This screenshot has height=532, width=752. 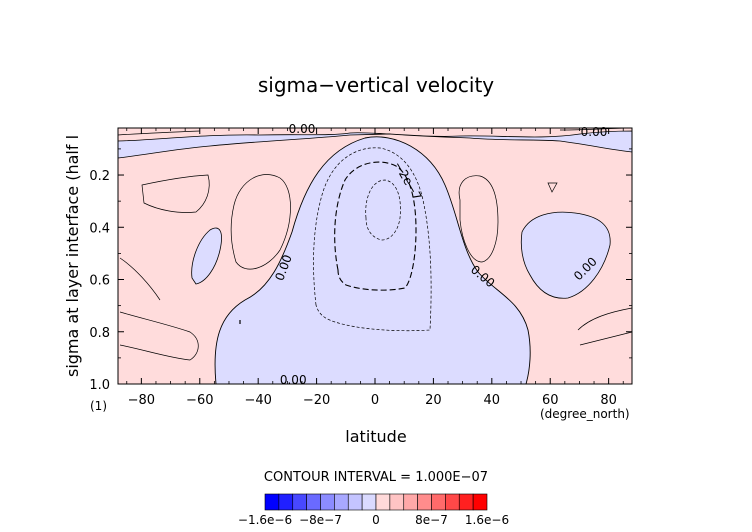 I want to click on colorbar-tick-label: −1.6e−6, so click(x=265, y=520).